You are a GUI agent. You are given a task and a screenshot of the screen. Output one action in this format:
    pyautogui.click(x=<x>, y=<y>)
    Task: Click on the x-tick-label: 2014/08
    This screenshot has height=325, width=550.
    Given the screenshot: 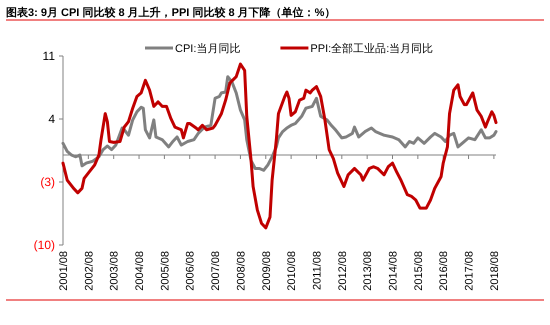 What is the action you would take?
    pyautogui.click(x=394, y=271)
    